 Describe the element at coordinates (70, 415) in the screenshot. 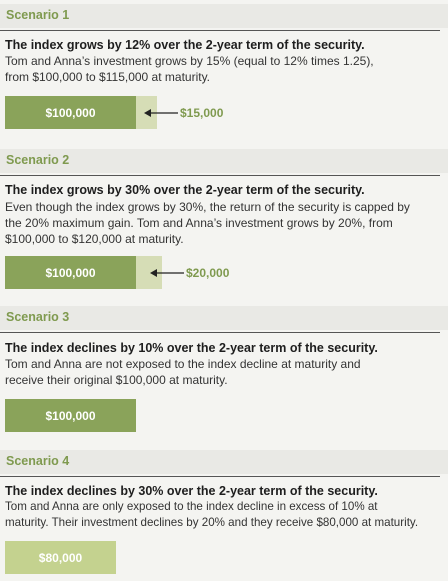

I see `scenario-3-base-bar: $100,000` at that location.